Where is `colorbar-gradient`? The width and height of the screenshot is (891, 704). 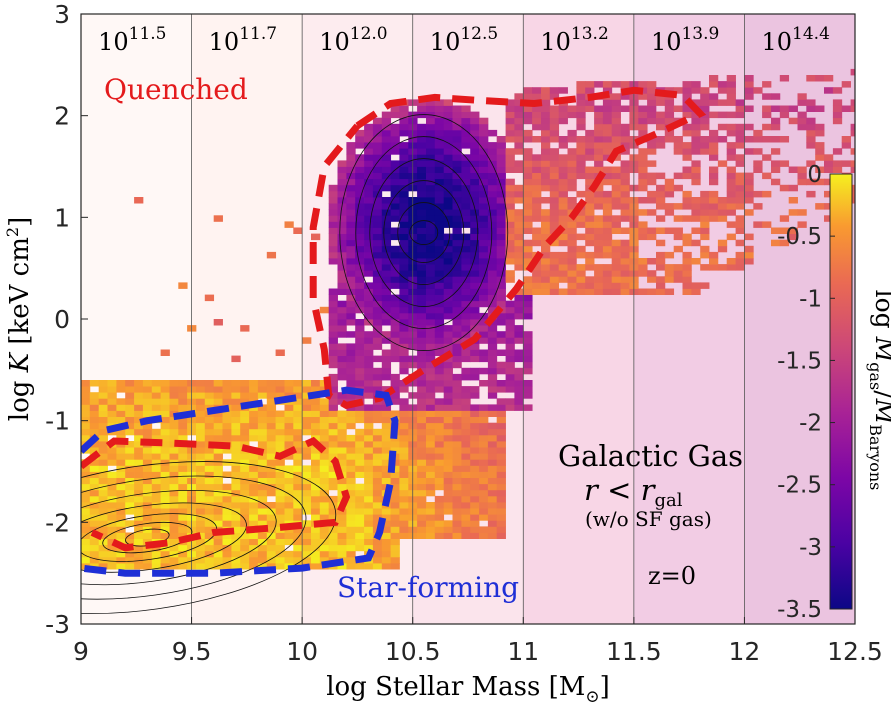 colorbar-gradient is located at coordinates (841, 391).